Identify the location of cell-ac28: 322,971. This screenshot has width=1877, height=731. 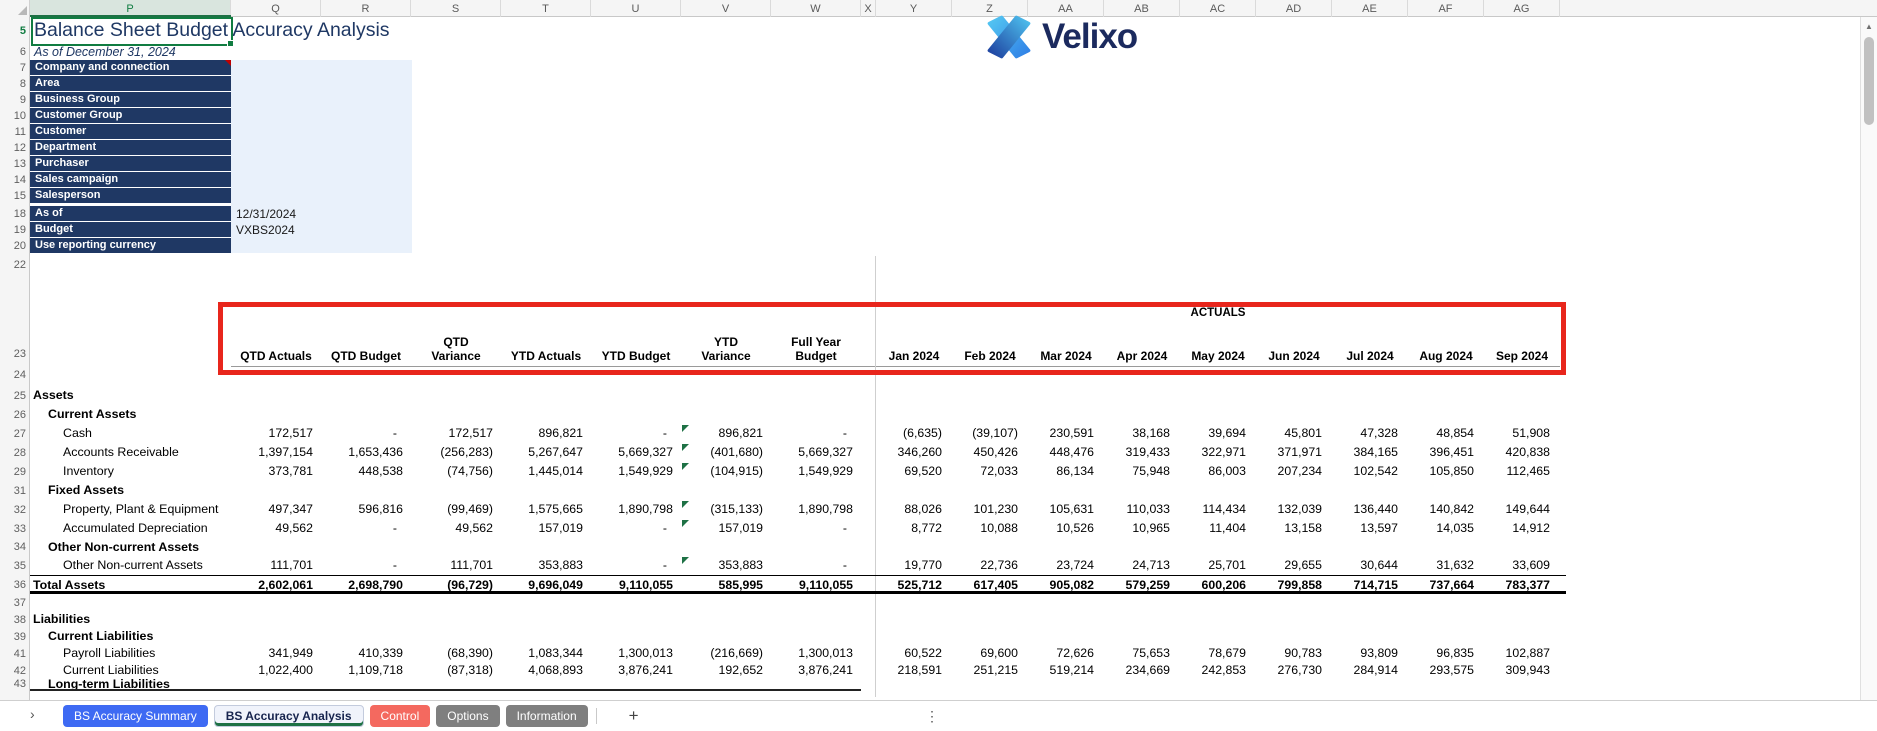
(1223, 452).